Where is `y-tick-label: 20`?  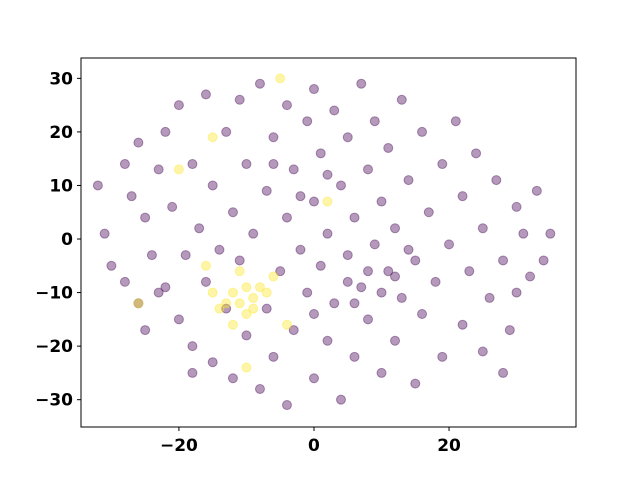
y-tick-label: 20 is located at coordinates (61, 133).